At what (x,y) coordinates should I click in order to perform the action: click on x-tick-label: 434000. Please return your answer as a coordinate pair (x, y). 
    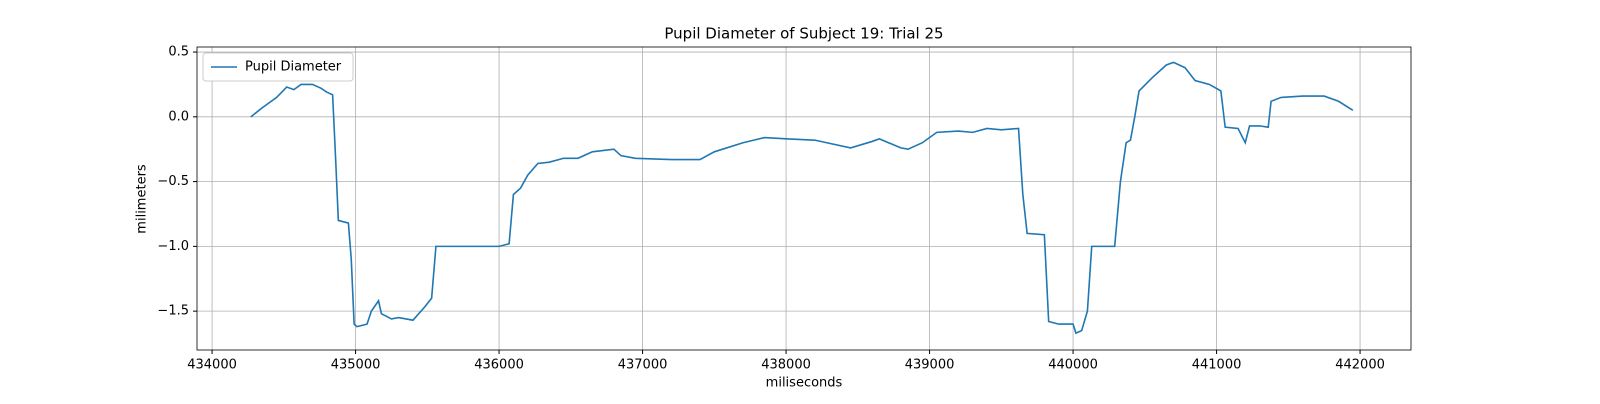
    Looking at the image, I should click on (212, 365).